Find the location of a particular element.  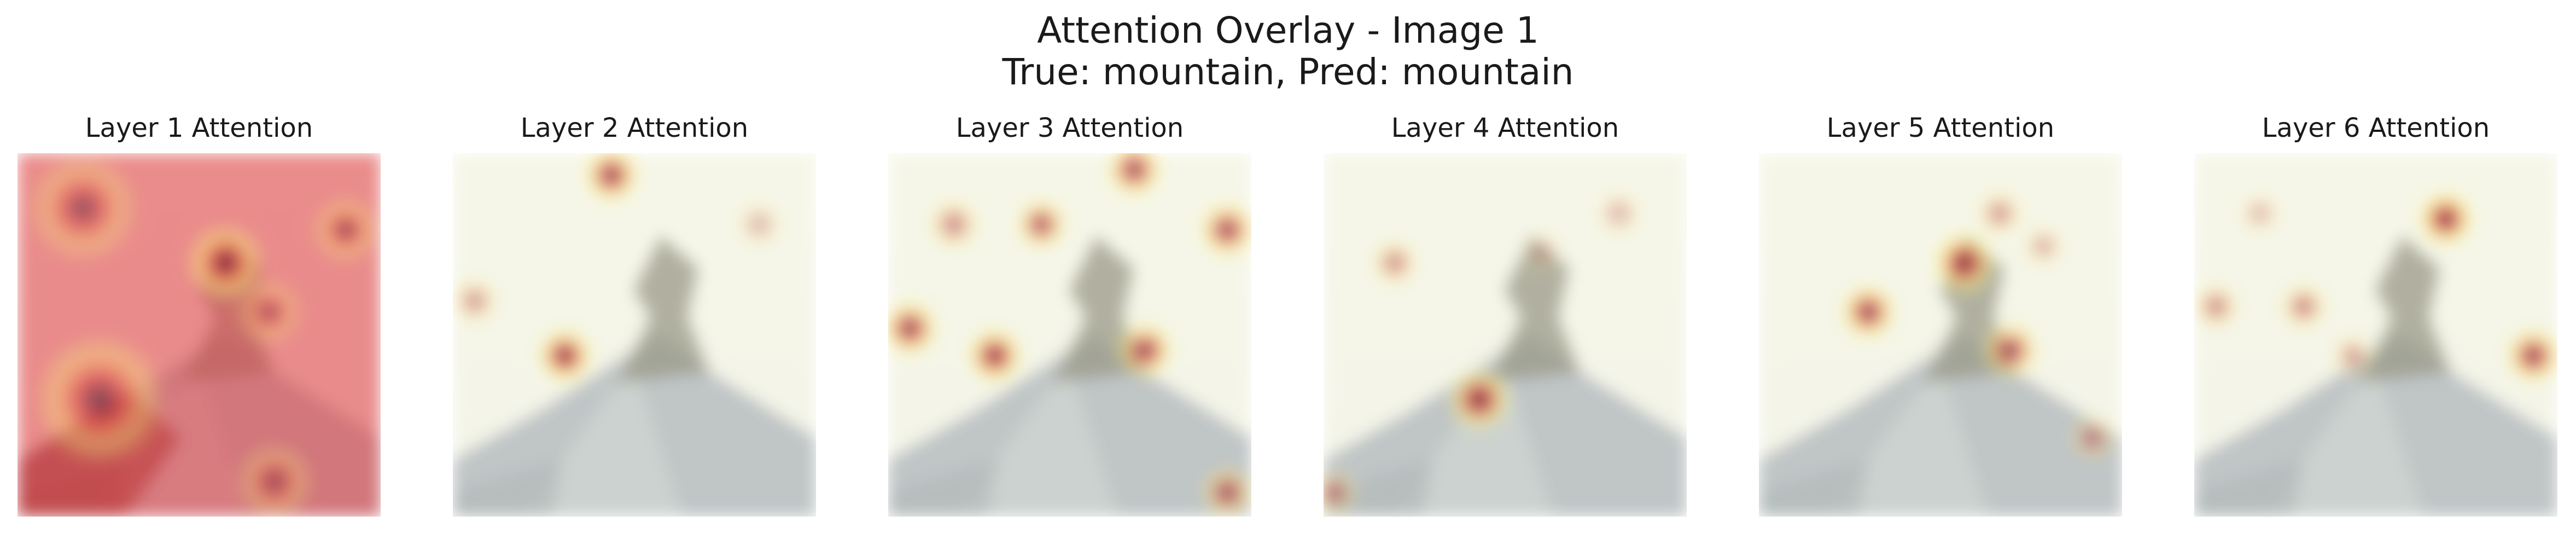

figure-title-line-2: True: mountain, Pred: mountain is located at coordinates (1288, 72).